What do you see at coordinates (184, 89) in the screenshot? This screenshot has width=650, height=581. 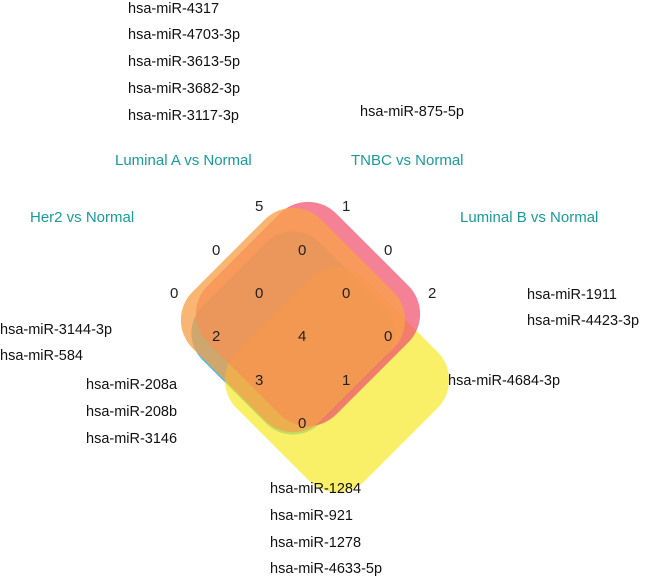 I see `mirna-luma-only-4: hsa-miR-3682-3p` at bounding box center [184, 89].